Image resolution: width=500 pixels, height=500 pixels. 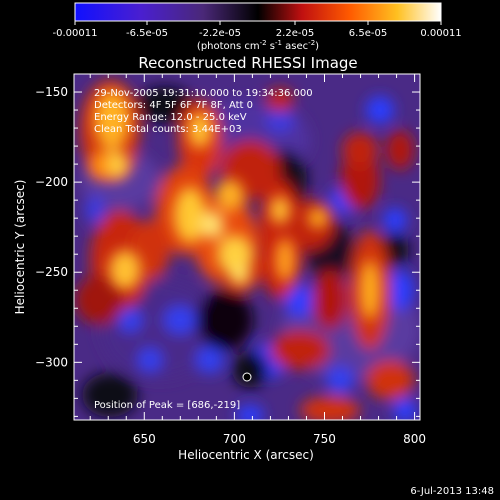 I want to click on colorbar-unit: (photons cm-2 s-1 asec-2), so click(x=258, y=45).